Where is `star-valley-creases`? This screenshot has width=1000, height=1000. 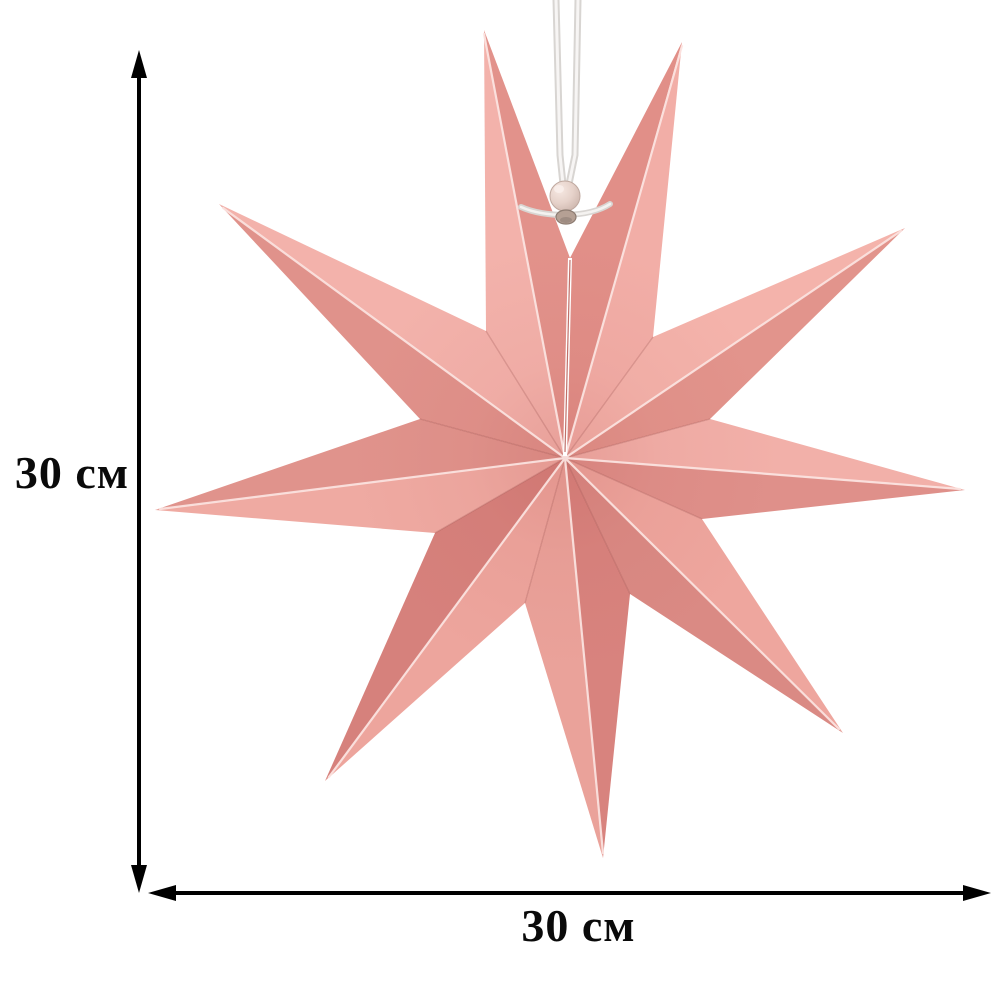
star-valley-creases is located at coordinates (565, 467).